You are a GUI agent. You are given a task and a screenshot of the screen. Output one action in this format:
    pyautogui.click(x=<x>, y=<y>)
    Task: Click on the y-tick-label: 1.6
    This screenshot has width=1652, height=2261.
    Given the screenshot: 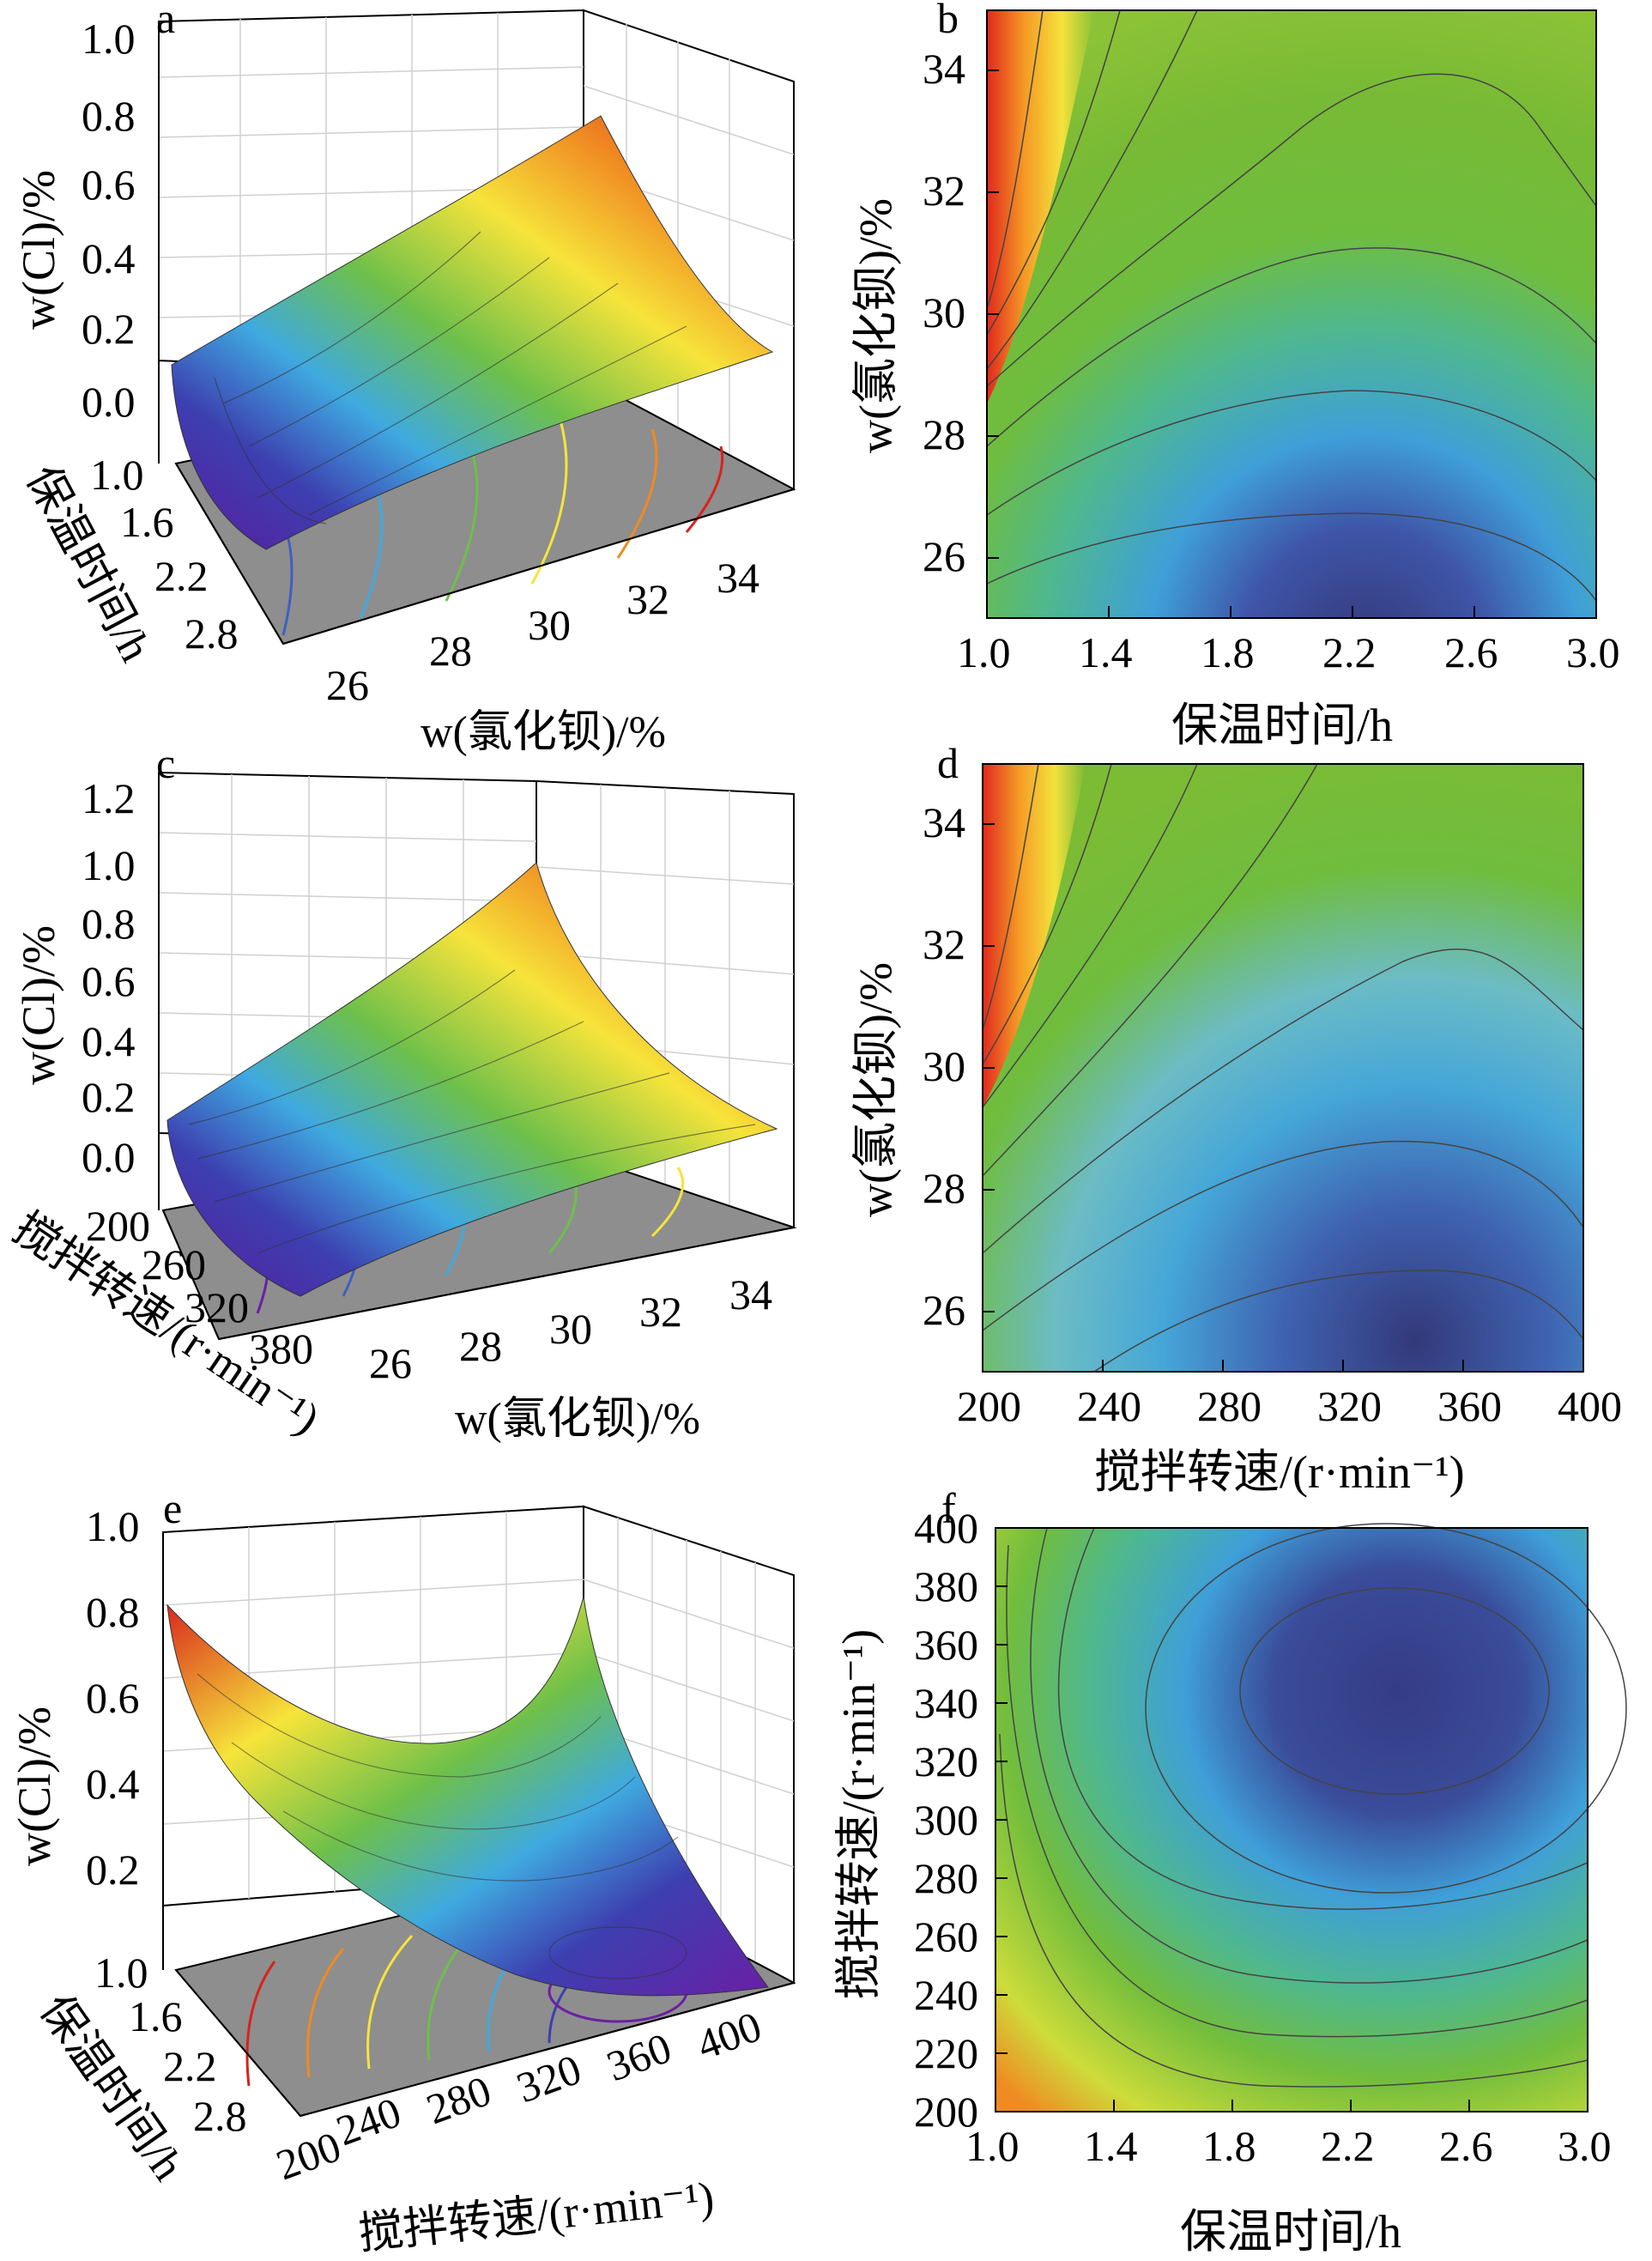 What is the action you would take?
    pyautogui.click(x=156, y=2016)
    